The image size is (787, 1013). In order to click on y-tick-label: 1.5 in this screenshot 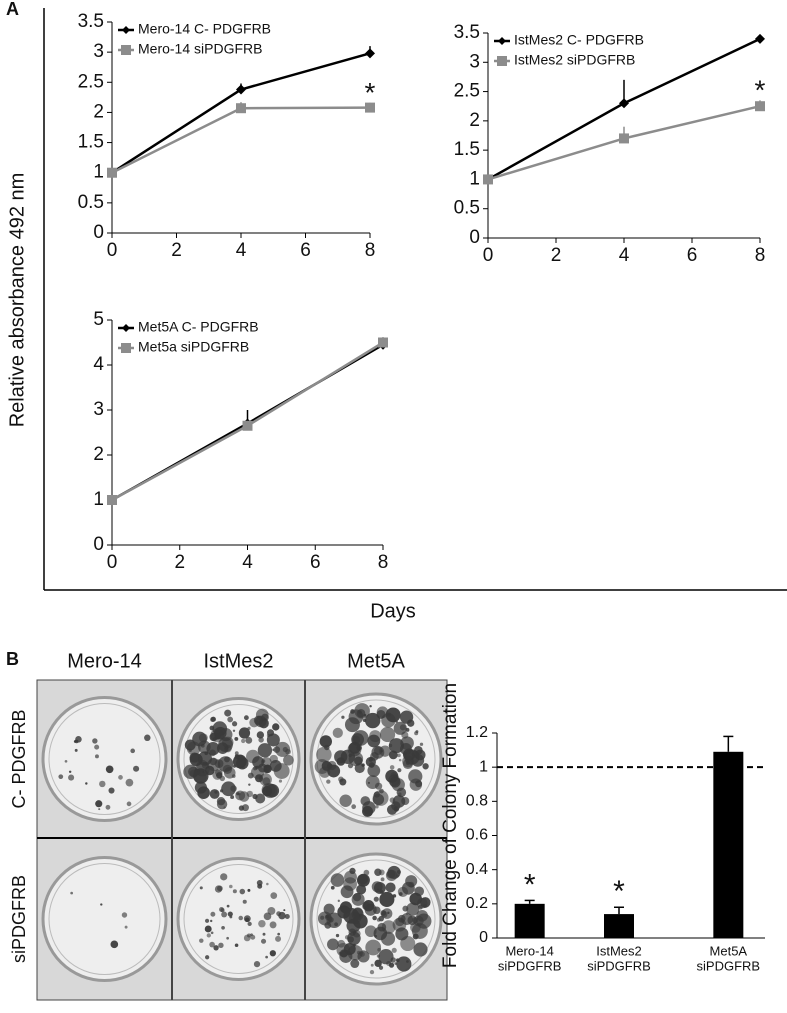, I will do `click(91, 142)`.